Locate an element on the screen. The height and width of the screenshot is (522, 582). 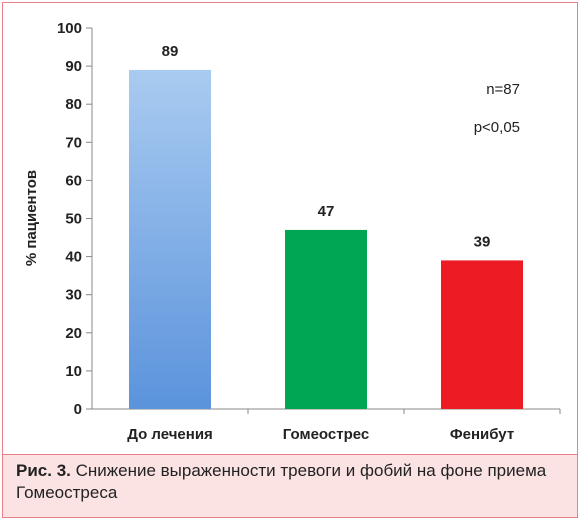
y-tick-label: 10 is located at coordinates (73, 371).